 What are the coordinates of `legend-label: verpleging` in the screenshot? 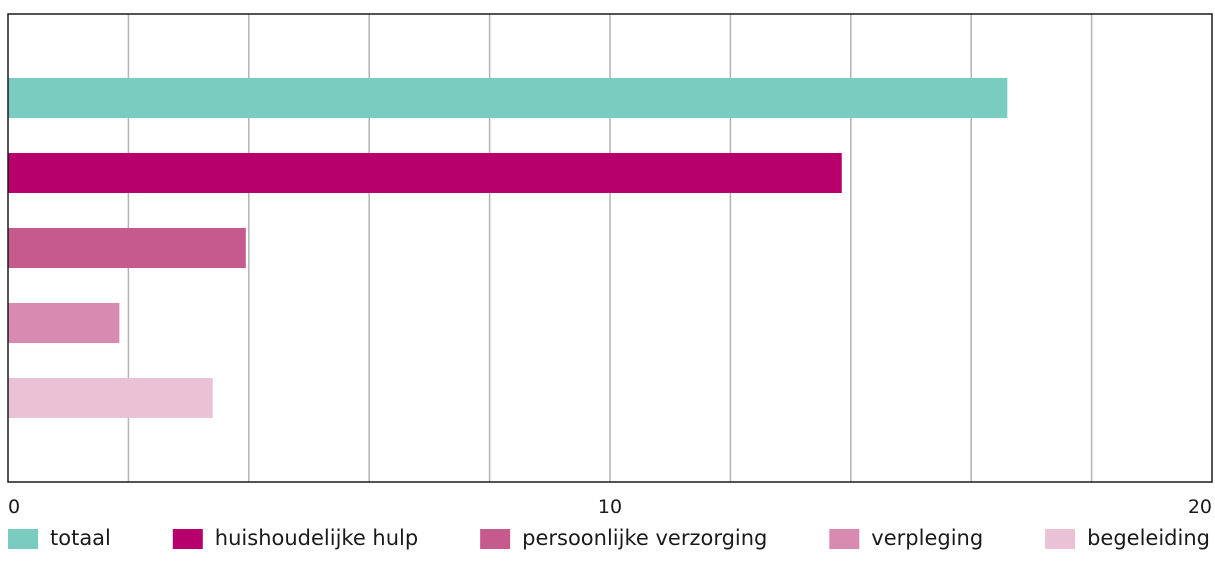 It's located at (927, 538).